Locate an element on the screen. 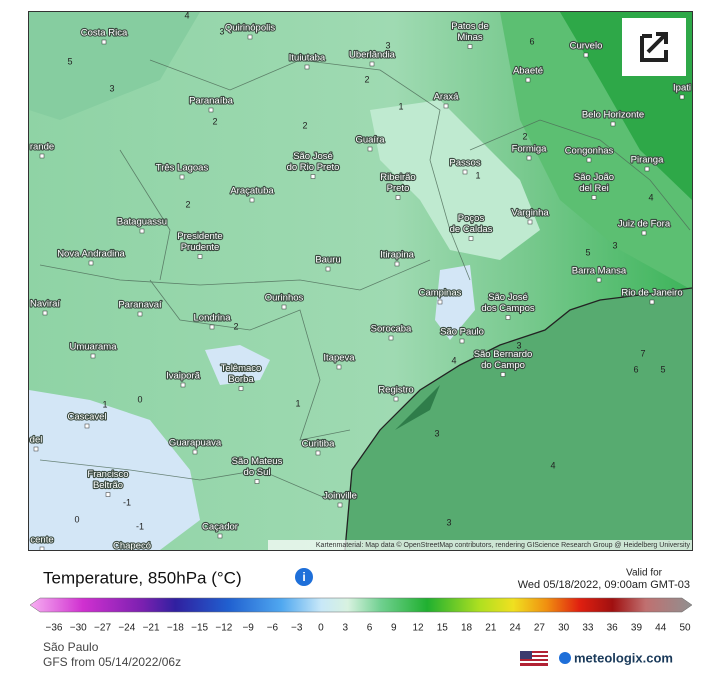 Image resolution: width=720 pixels, height=690 pixels. city-label: Abaeté is located at coordinates (528, 71).